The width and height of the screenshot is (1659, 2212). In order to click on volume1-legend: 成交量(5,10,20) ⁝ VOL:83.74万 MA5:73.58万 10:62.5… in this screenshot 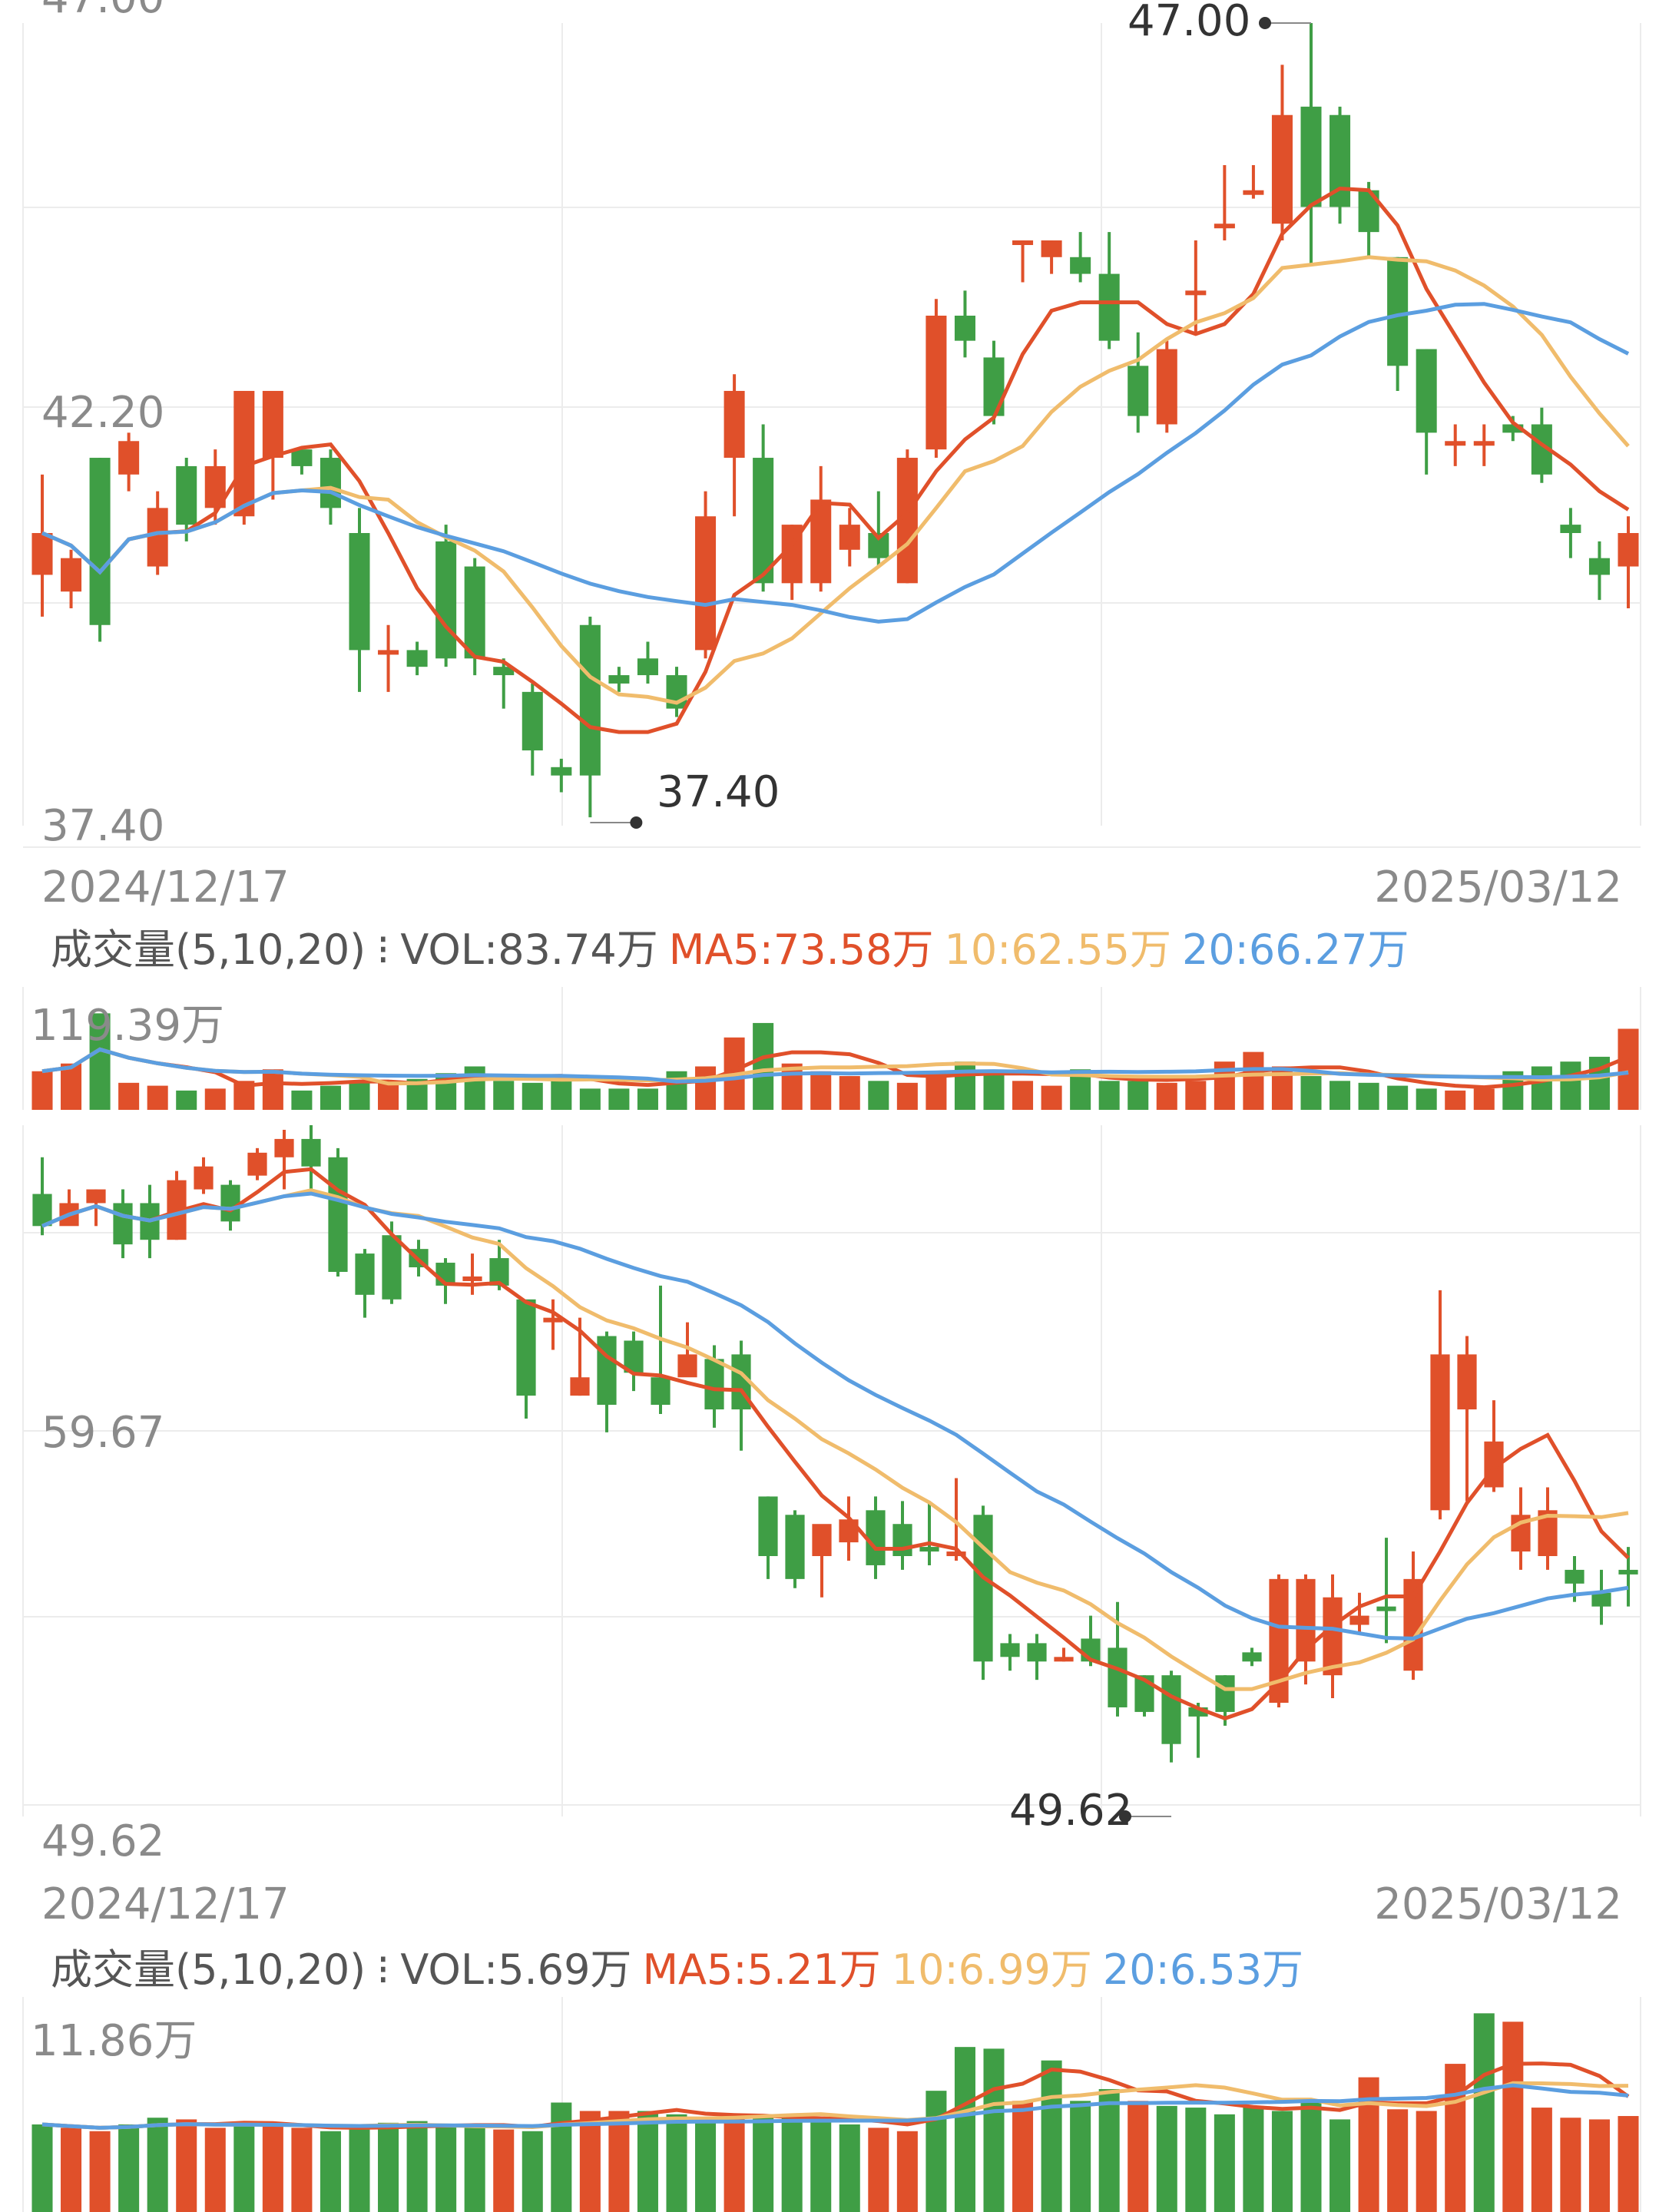, I will do `click(735, 950)`.